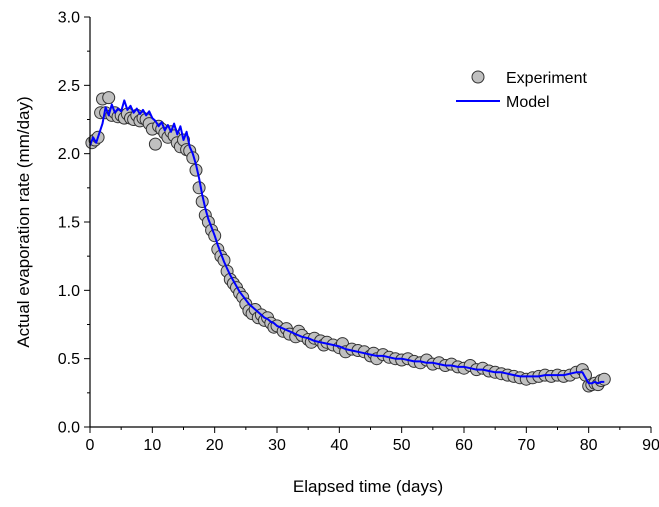  Describe the element at coordinates (368, 486) in the screenshot. I see `x-axis-title: Elapsed time (days)` at that location.